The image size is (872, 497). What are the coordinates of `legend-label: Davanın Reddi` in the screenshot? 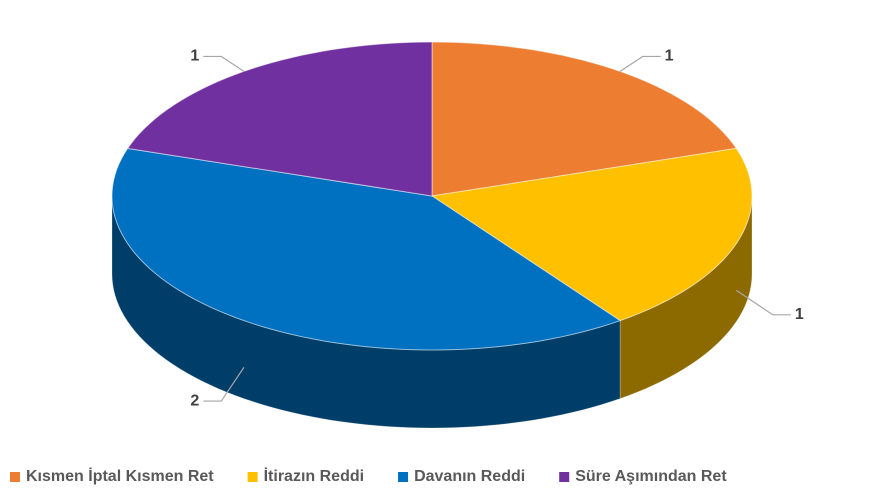 It's located at (469, 476).